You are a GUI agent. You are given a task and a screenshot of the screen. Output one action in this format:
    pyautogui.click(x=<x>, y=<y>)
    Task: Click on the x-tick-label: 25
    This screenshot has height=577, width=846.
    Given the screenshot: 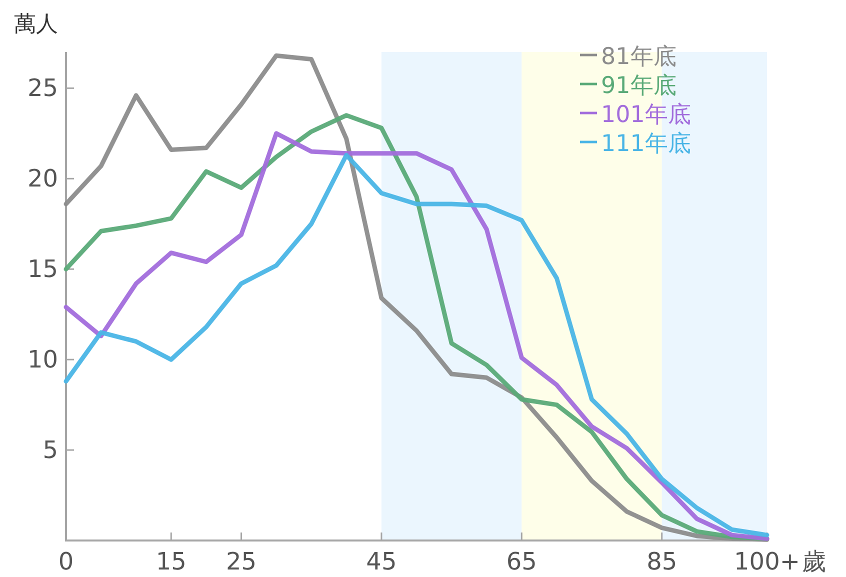 What is the action you would take?
    pyautogui.click(x=241, y=562)
    